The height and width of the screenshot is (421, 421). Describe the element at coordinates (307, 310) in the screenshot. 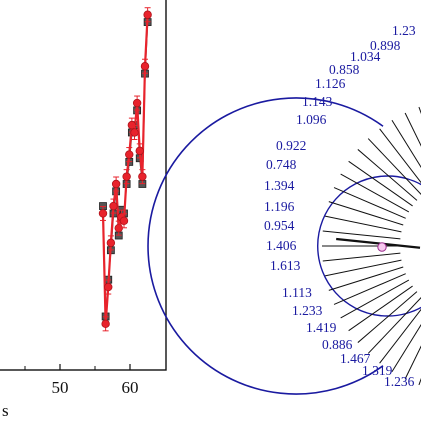

I see `radial-value-label: 1.233` at that location.